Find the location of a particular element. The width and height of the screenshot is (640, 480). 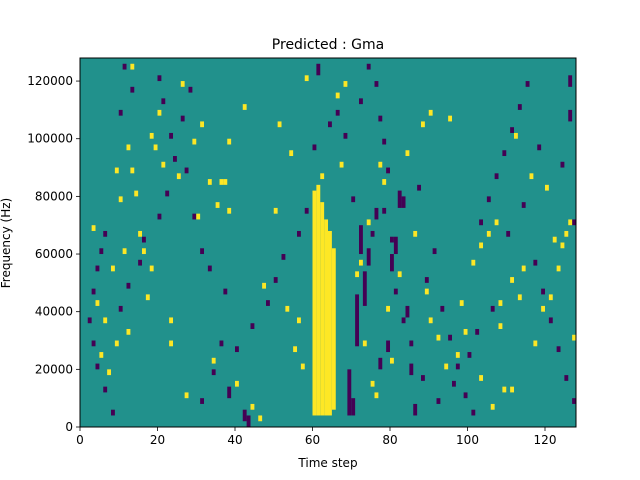

x-tick-label-0: 0 is located at coordinates (80, 440).